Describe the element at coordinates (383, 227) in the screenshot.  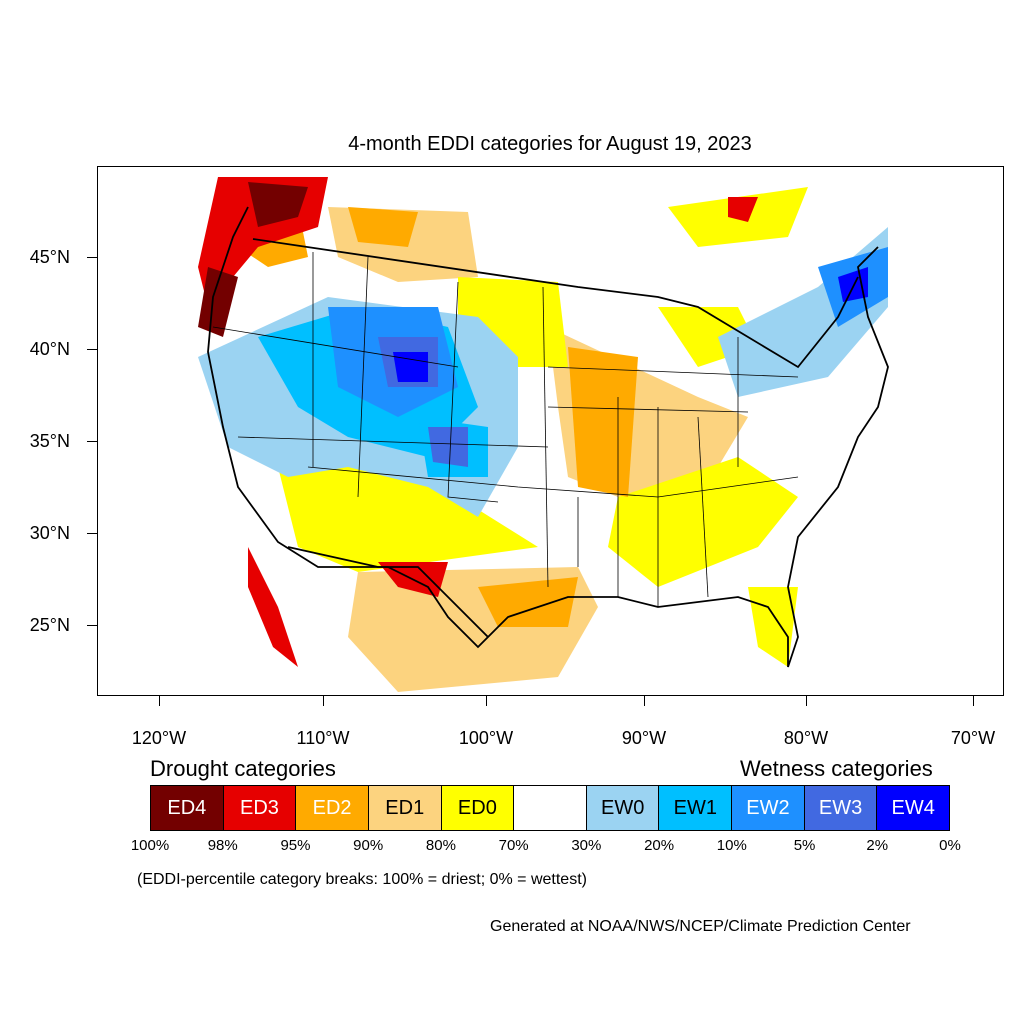
I see `ed2-region-idaho` at that location.